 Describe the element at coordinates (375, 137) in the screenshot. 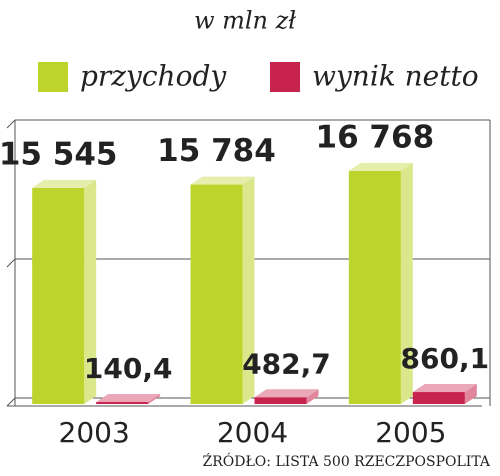

I see `value-label: 16 768` at that location.